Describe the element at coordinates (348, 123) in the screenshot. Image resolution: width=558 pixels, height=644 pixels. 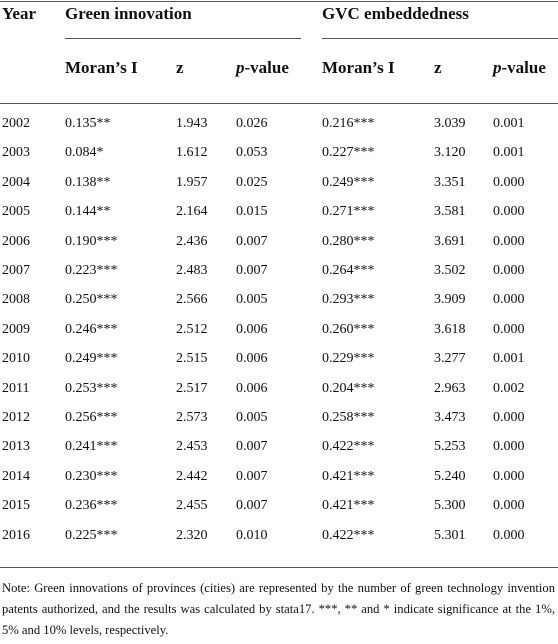
I see `table-cell: 0.216***` at that location.